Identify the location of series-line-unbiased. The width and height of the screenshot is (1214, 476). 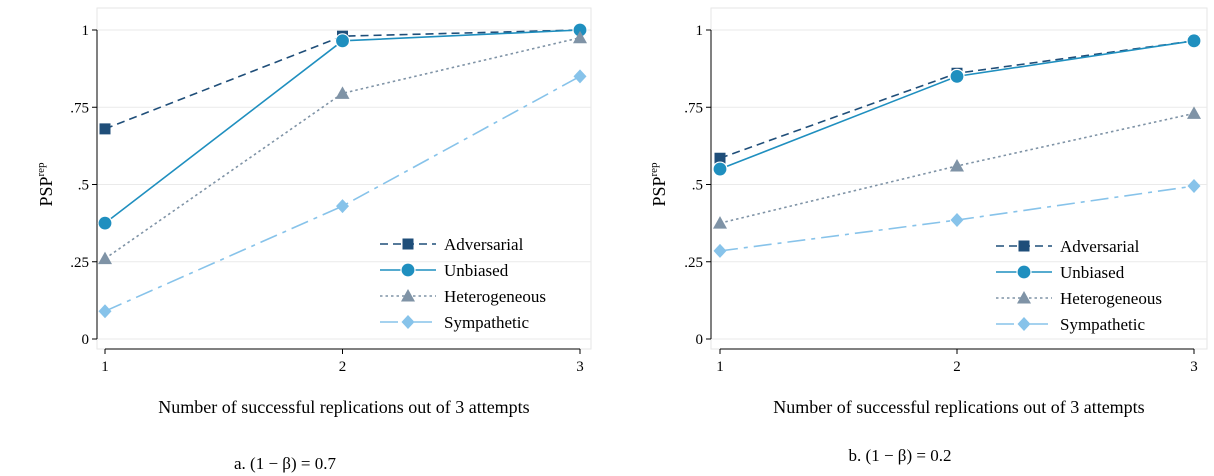
(957, 105).